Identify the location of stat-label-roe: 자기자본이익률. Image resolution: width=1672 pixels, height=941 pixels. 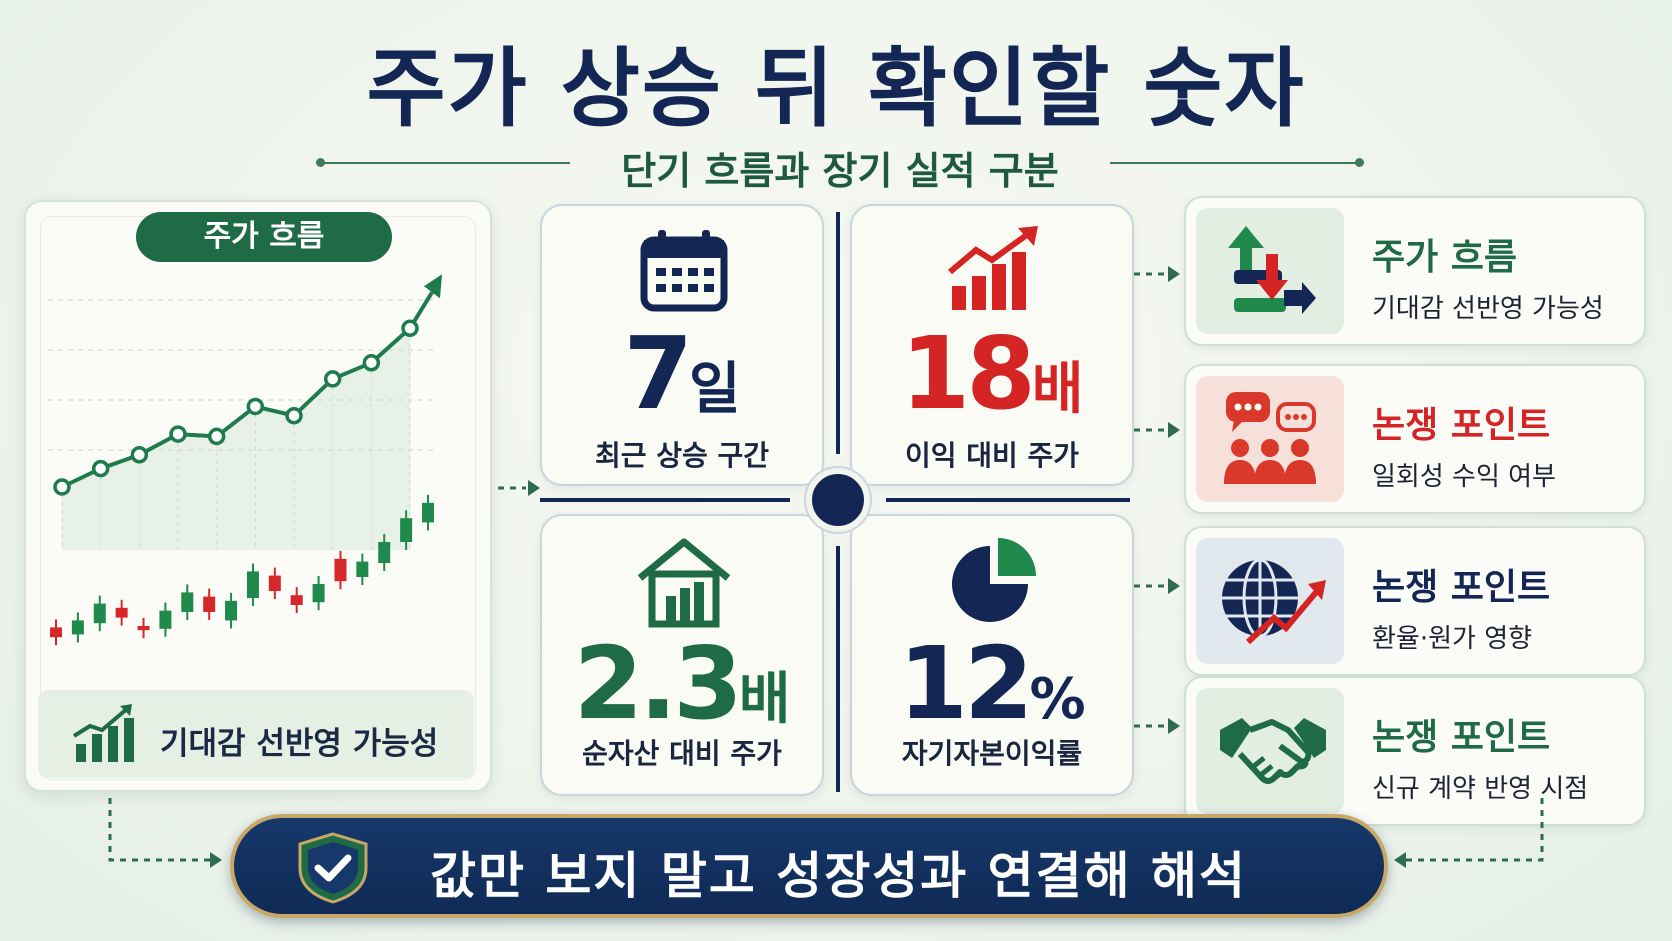
(992, 753).